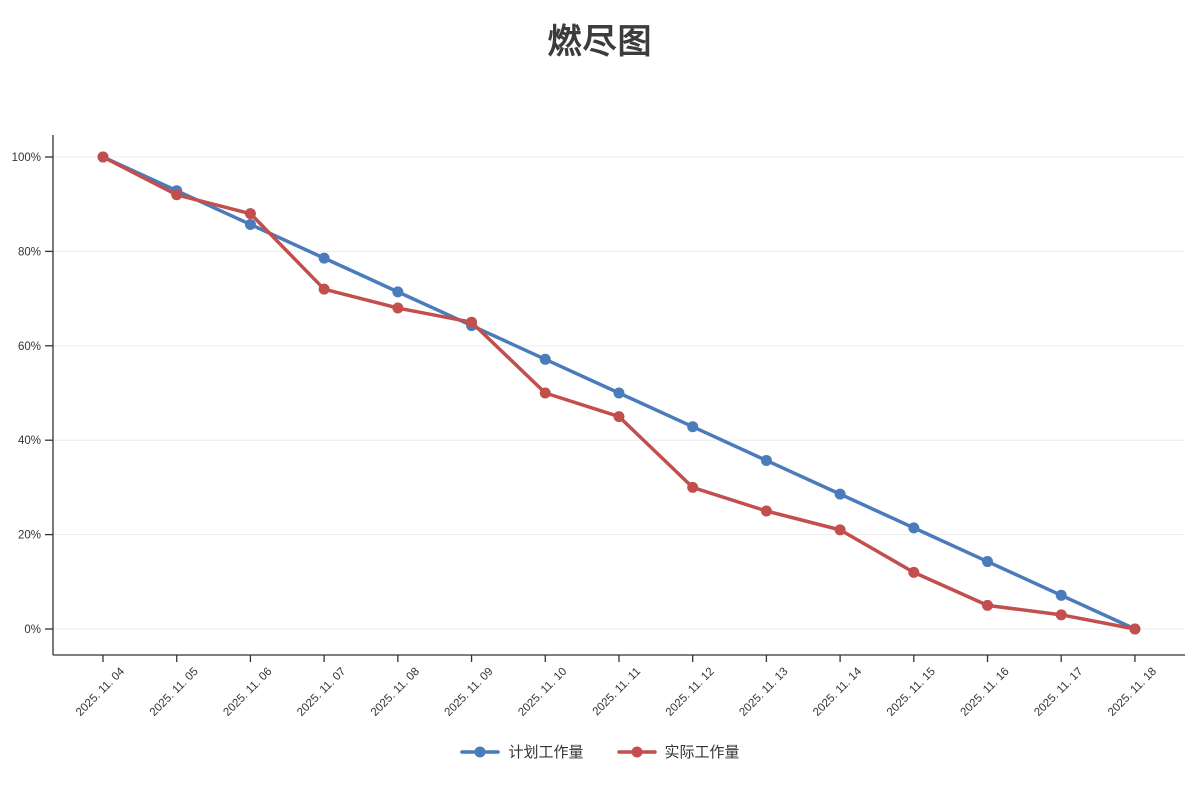 The image size is (1200, 800). I want to click on chart-title: 燃尽图, so click(600, 42).